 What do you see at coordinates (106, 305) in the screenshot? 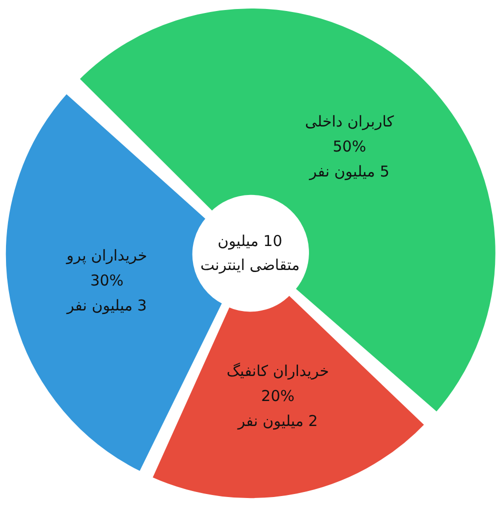
I see `text: 3 میلیون نفر` at bounding box center [106, 305].